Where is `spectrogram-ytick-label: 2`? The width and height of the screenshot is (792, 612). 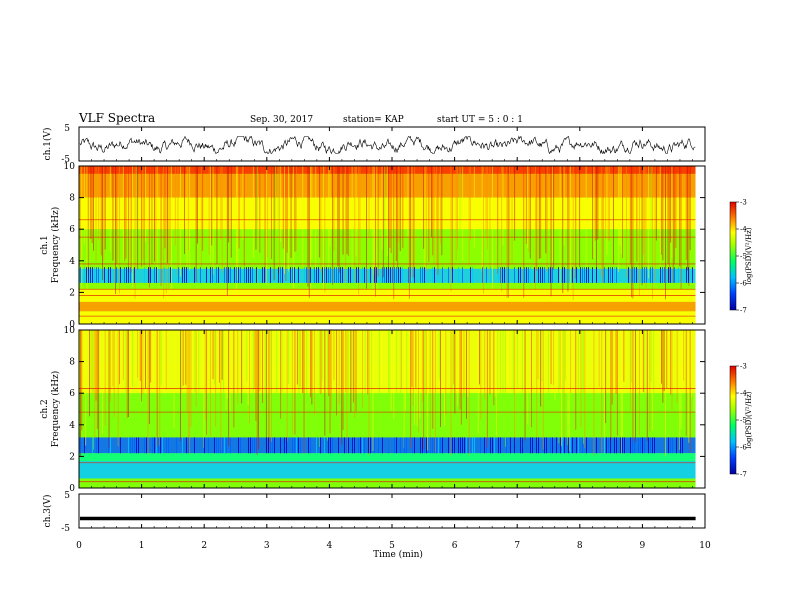
spectrogram-ytick-label: 2 is located at coordinates (72, 457).